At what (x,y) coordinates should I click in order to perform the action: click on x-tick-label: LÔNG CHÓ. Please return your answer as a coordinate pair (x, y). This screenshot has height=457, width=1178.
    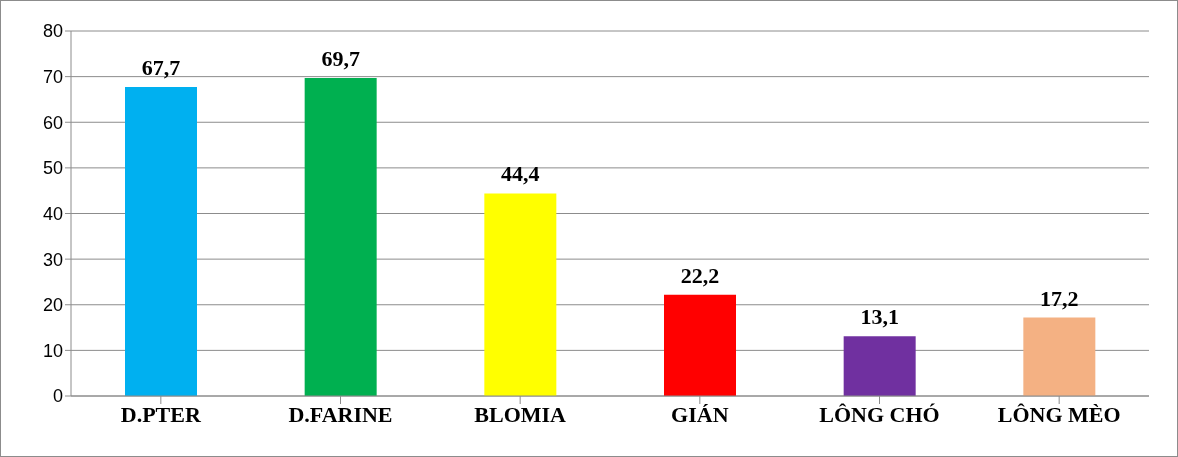
    Looking at the image, I should click on (879, 414).